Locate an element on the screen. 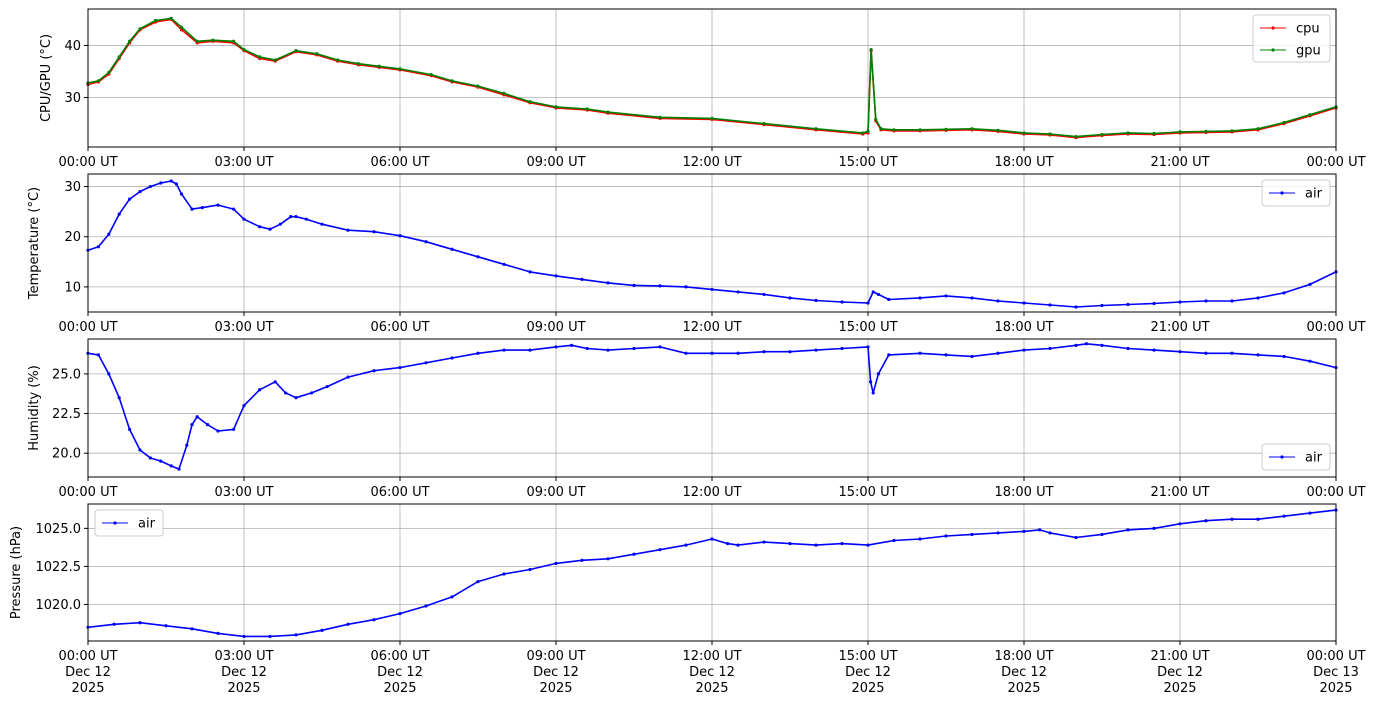  x-tick-label: 15:00 UT is located at coordinates (867, 327).